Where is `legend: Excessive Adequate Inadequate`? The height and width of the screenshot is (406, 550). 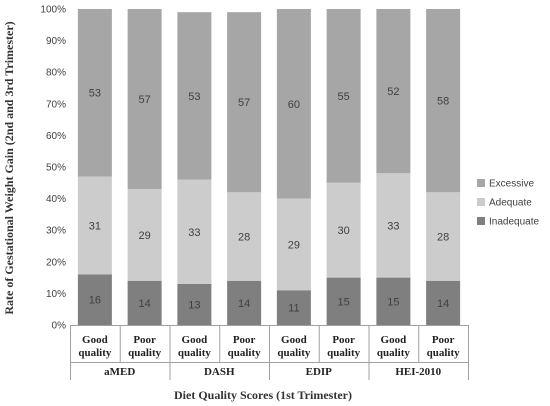 legend: Excessive Adequate Inadequate is located at coordinates (508, 203).